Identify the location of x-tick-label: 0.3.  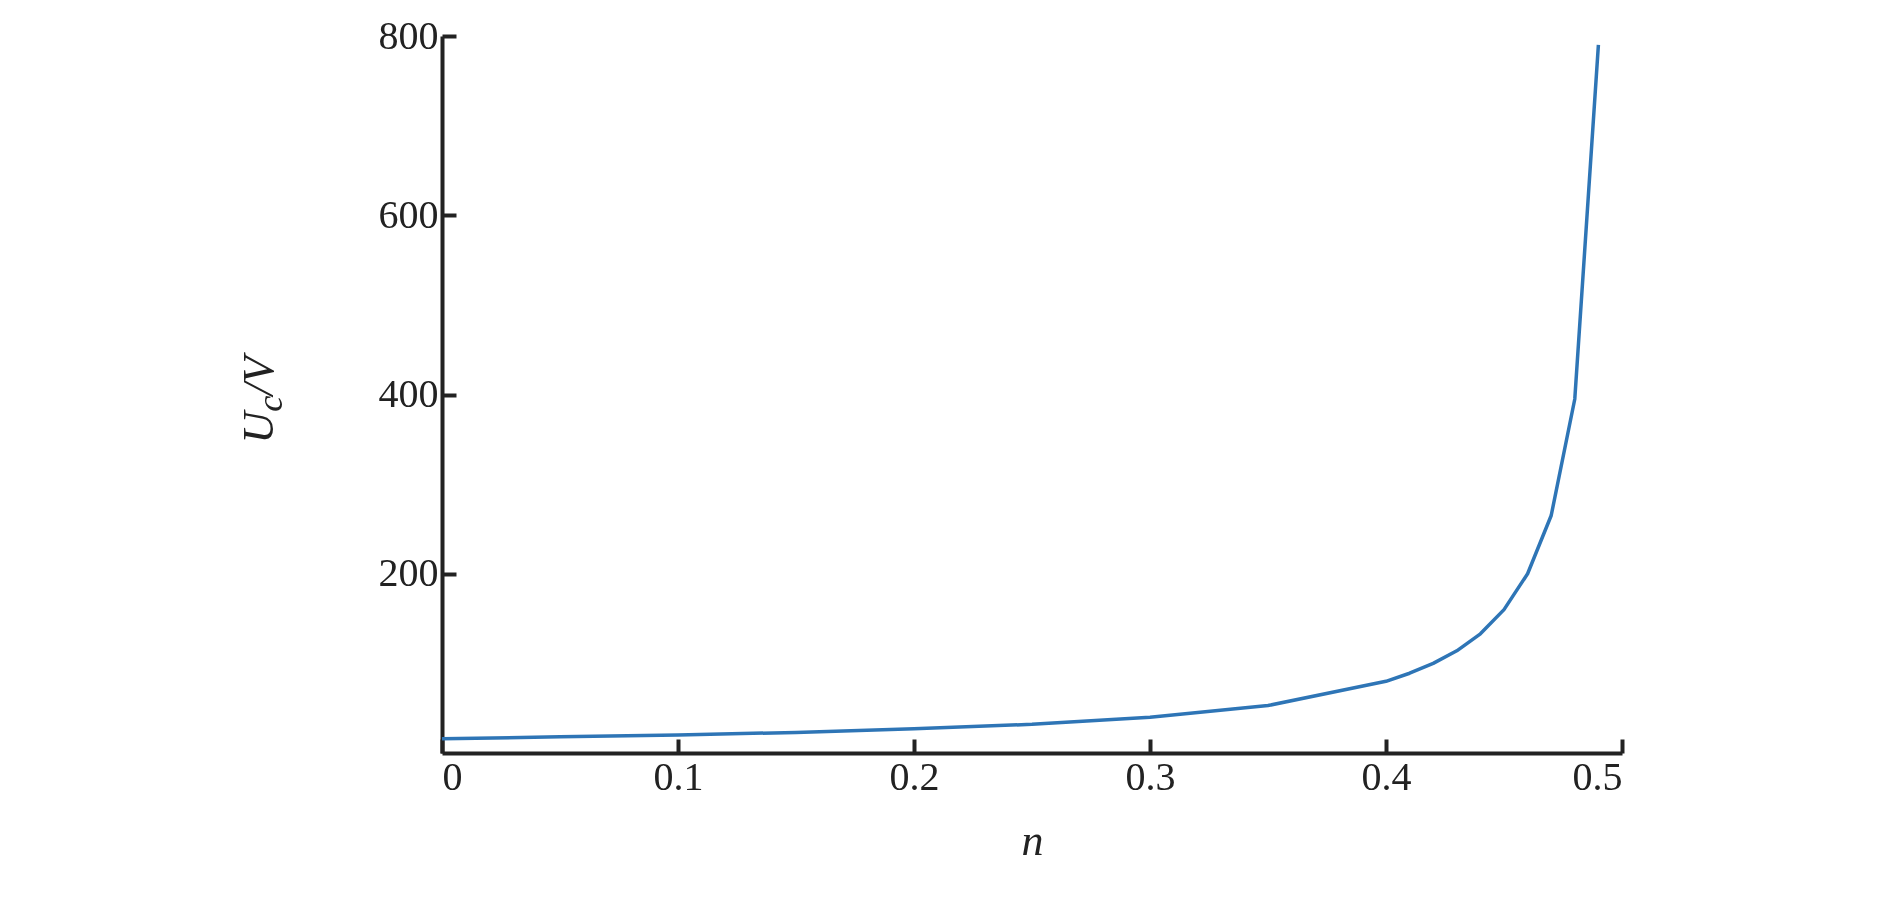
(1150, 776).